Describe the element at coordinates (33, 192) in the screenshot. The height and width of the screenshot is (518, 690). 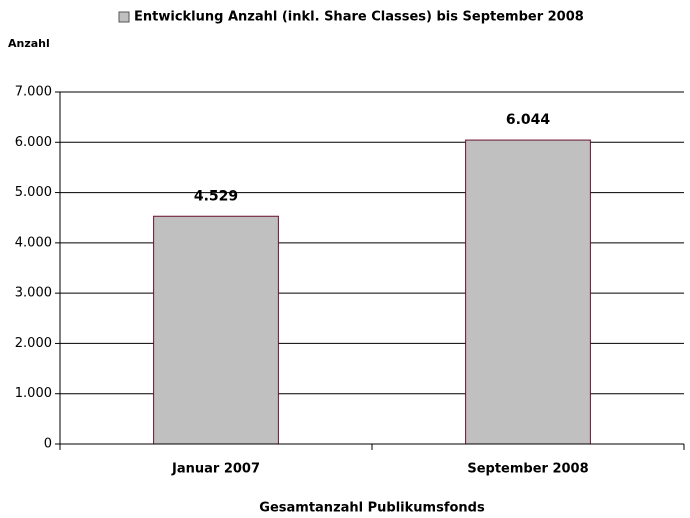
I see `y-tick-label: 5.000` at that location.